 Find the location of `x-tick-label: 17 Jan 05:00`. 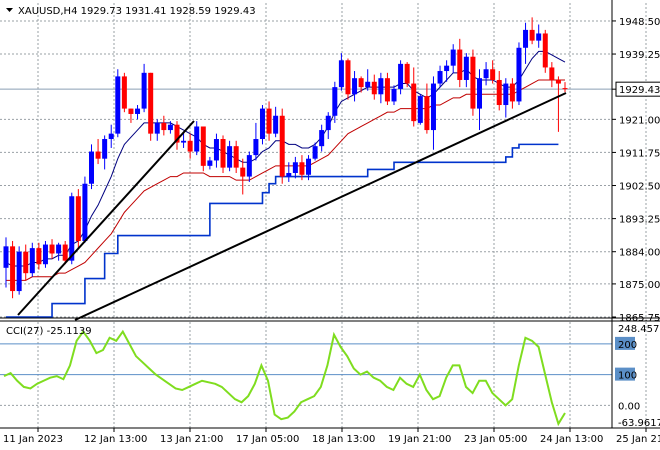

x-tick-label: 17 Jan 05:00 is located at coordinates (267, 439).